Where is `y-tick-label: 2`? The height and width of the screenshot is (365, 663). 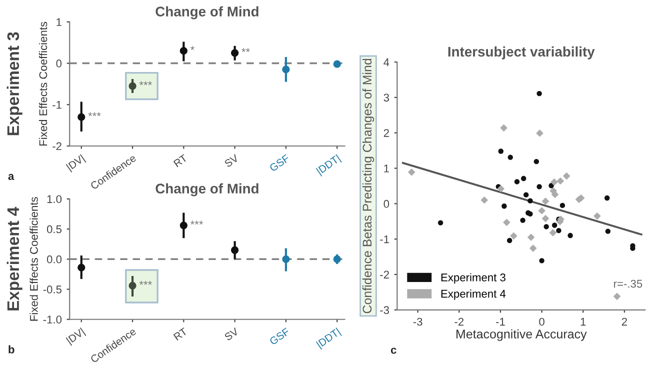 y-tick-label: 2 is located at coordinates (386, 133).